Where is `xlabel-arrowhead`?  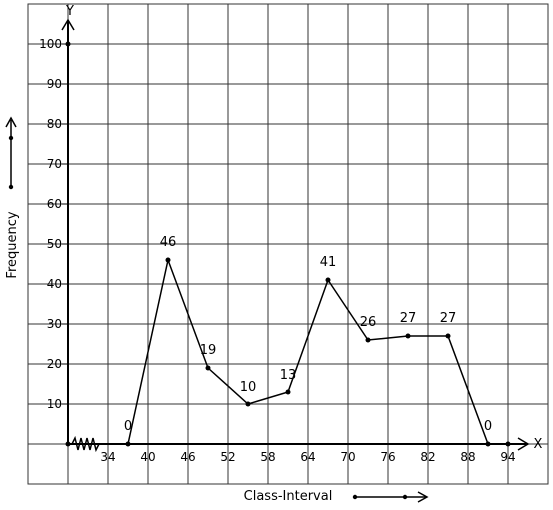
xlabel-arrowhead is located at coordinates (423, 497).